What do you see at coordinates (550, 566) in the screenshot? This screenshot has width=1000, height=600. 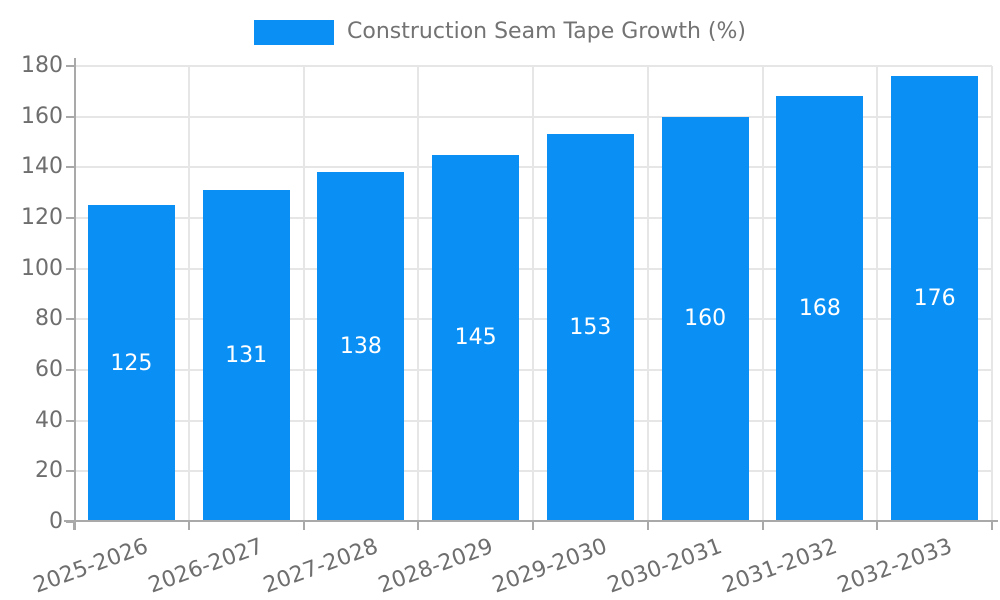 I see `x-tick-label: 2029-2030` at bounding box center [550, 566].